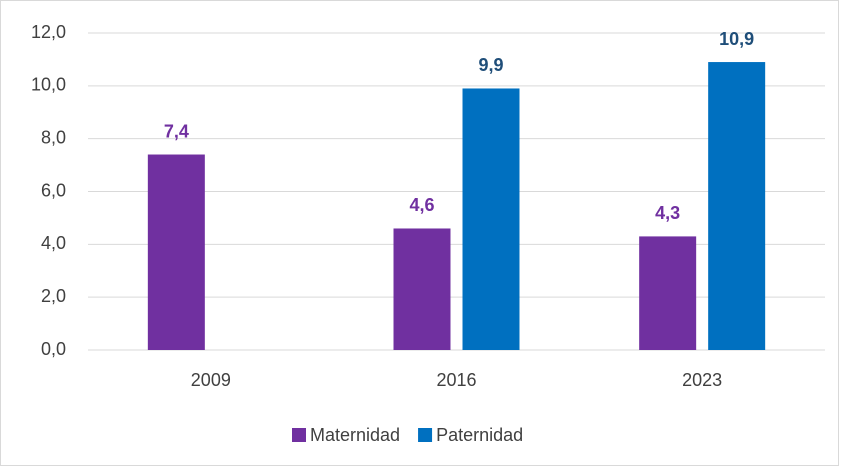 The height and width of the screenshot is (470, 842). I want to click on y-tick-label: 6,0, so click(53, 190).